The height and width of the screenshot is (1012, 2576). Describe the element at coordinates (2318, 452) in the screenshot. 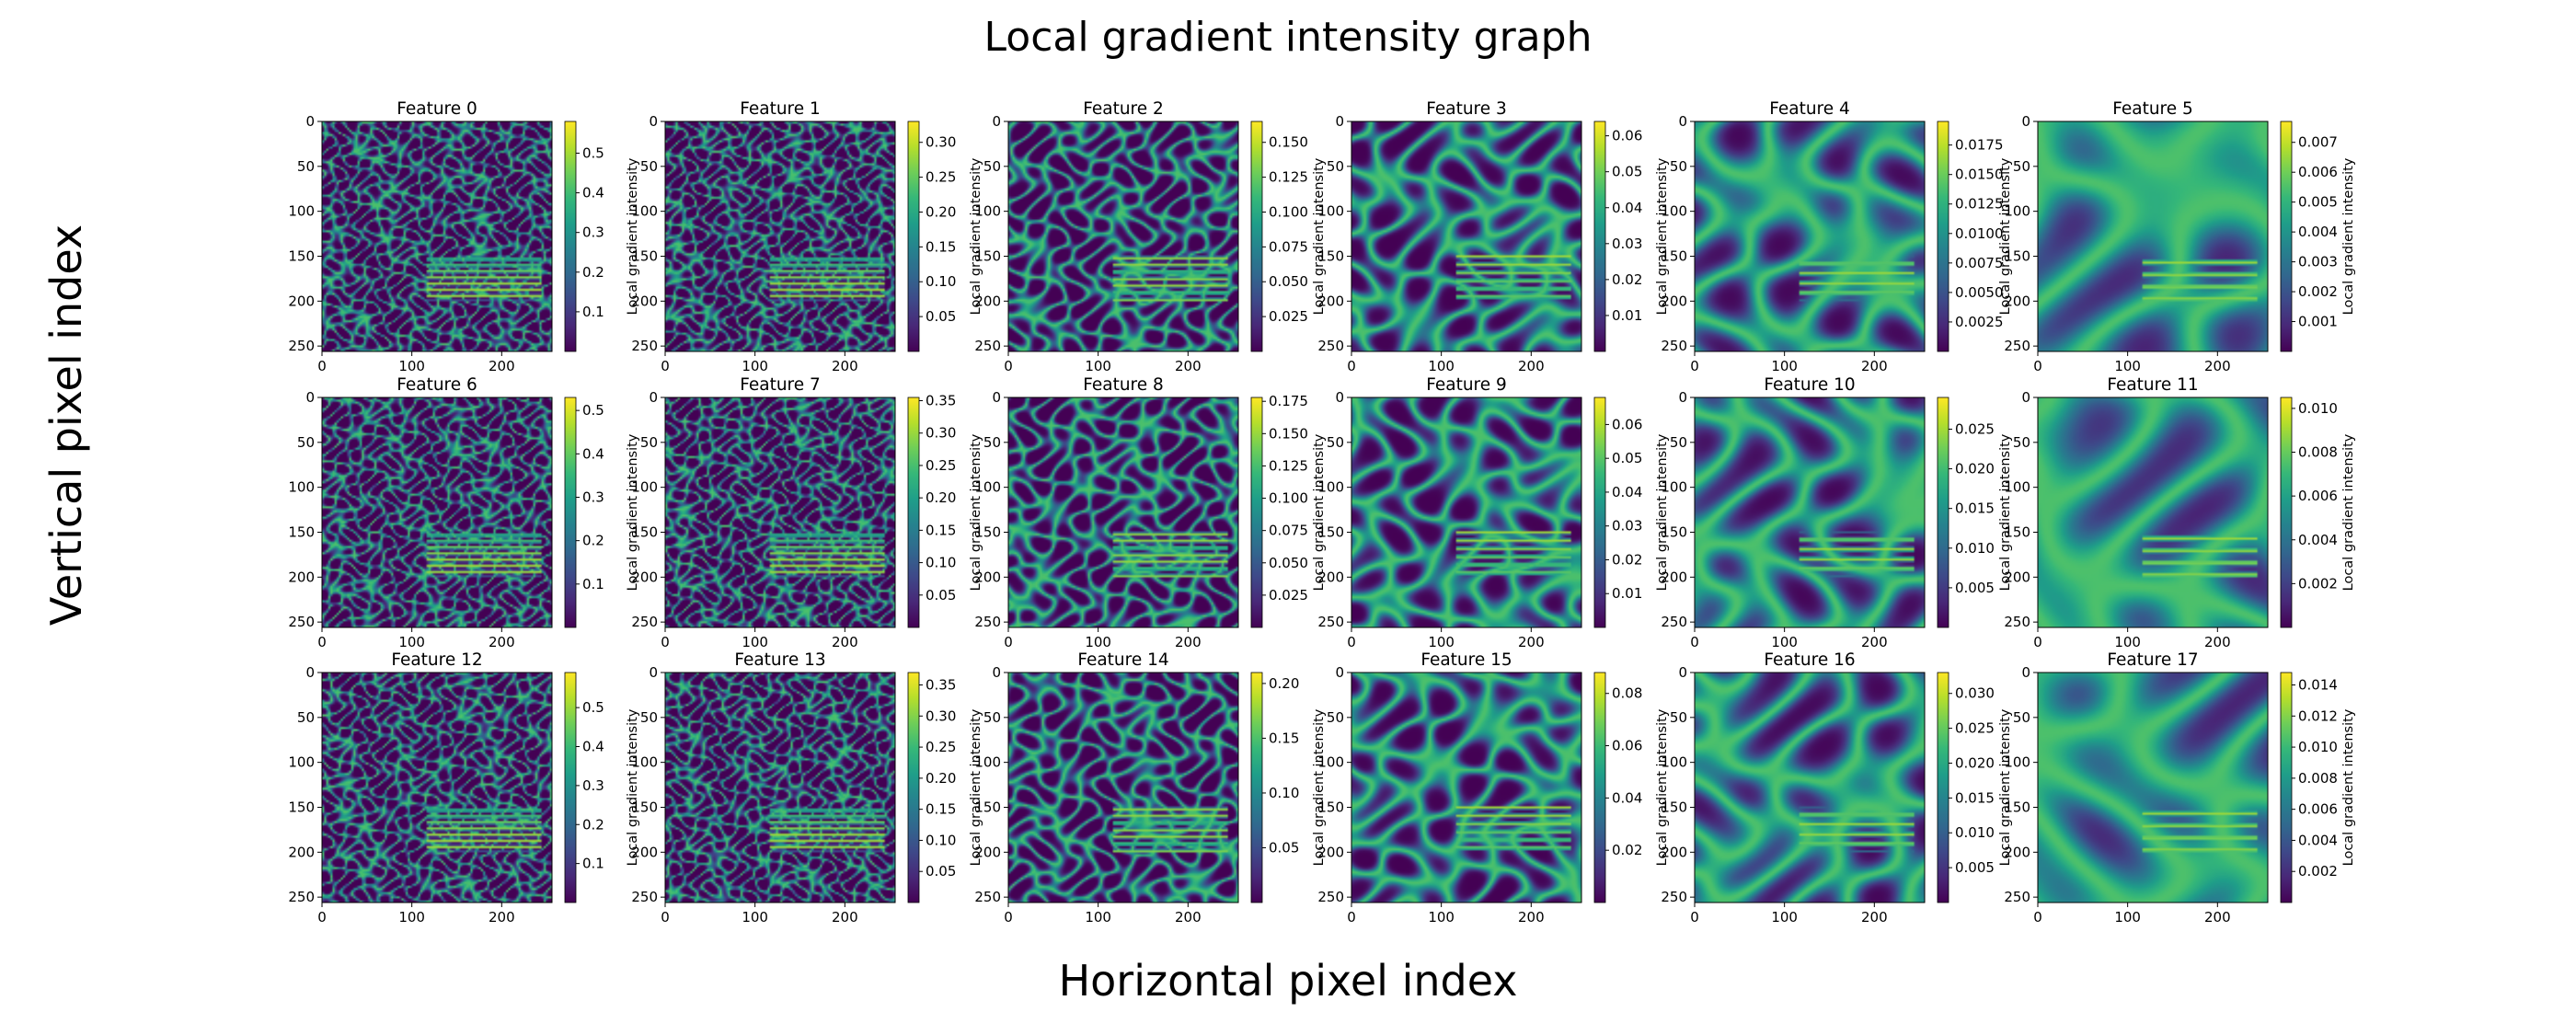

I see `colorbar-tick-label: 0.008` at that location.